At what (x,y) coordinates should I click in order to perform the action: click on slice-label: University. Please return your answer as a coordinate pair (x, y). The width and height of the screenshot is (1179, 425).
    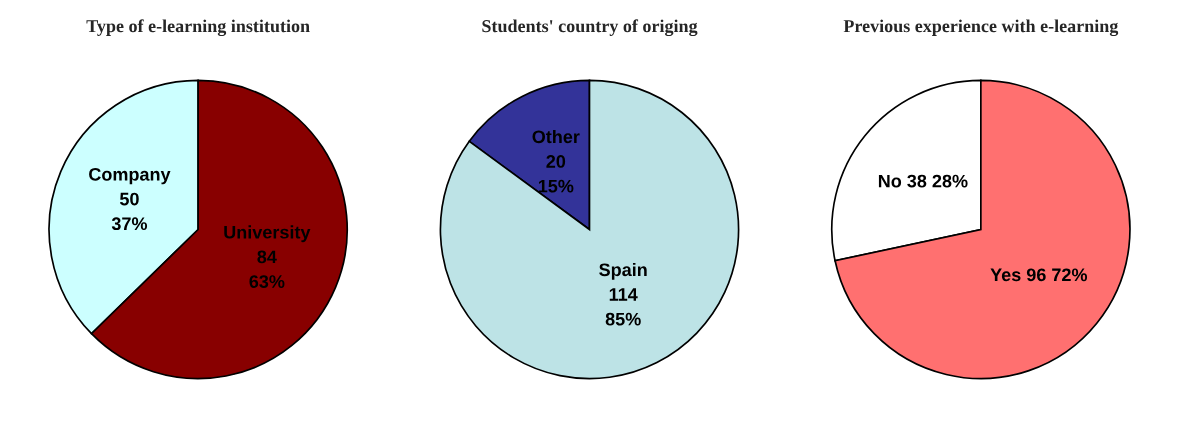
    Looking at the image, I should click on (267, 234).